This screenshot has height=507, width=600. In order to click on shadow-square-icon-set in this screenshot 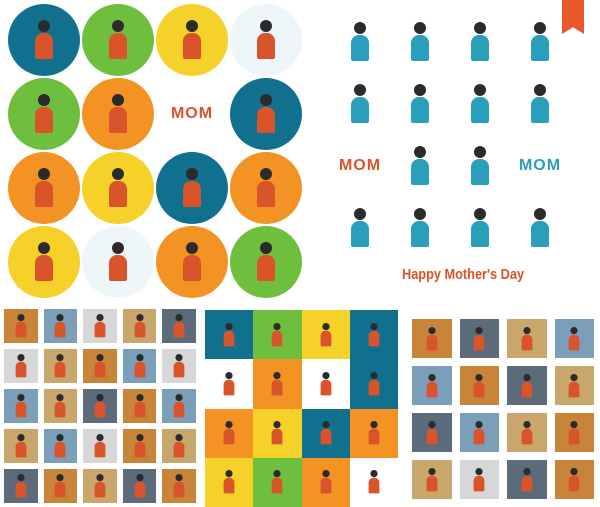, I will do `click(503, 409)`.